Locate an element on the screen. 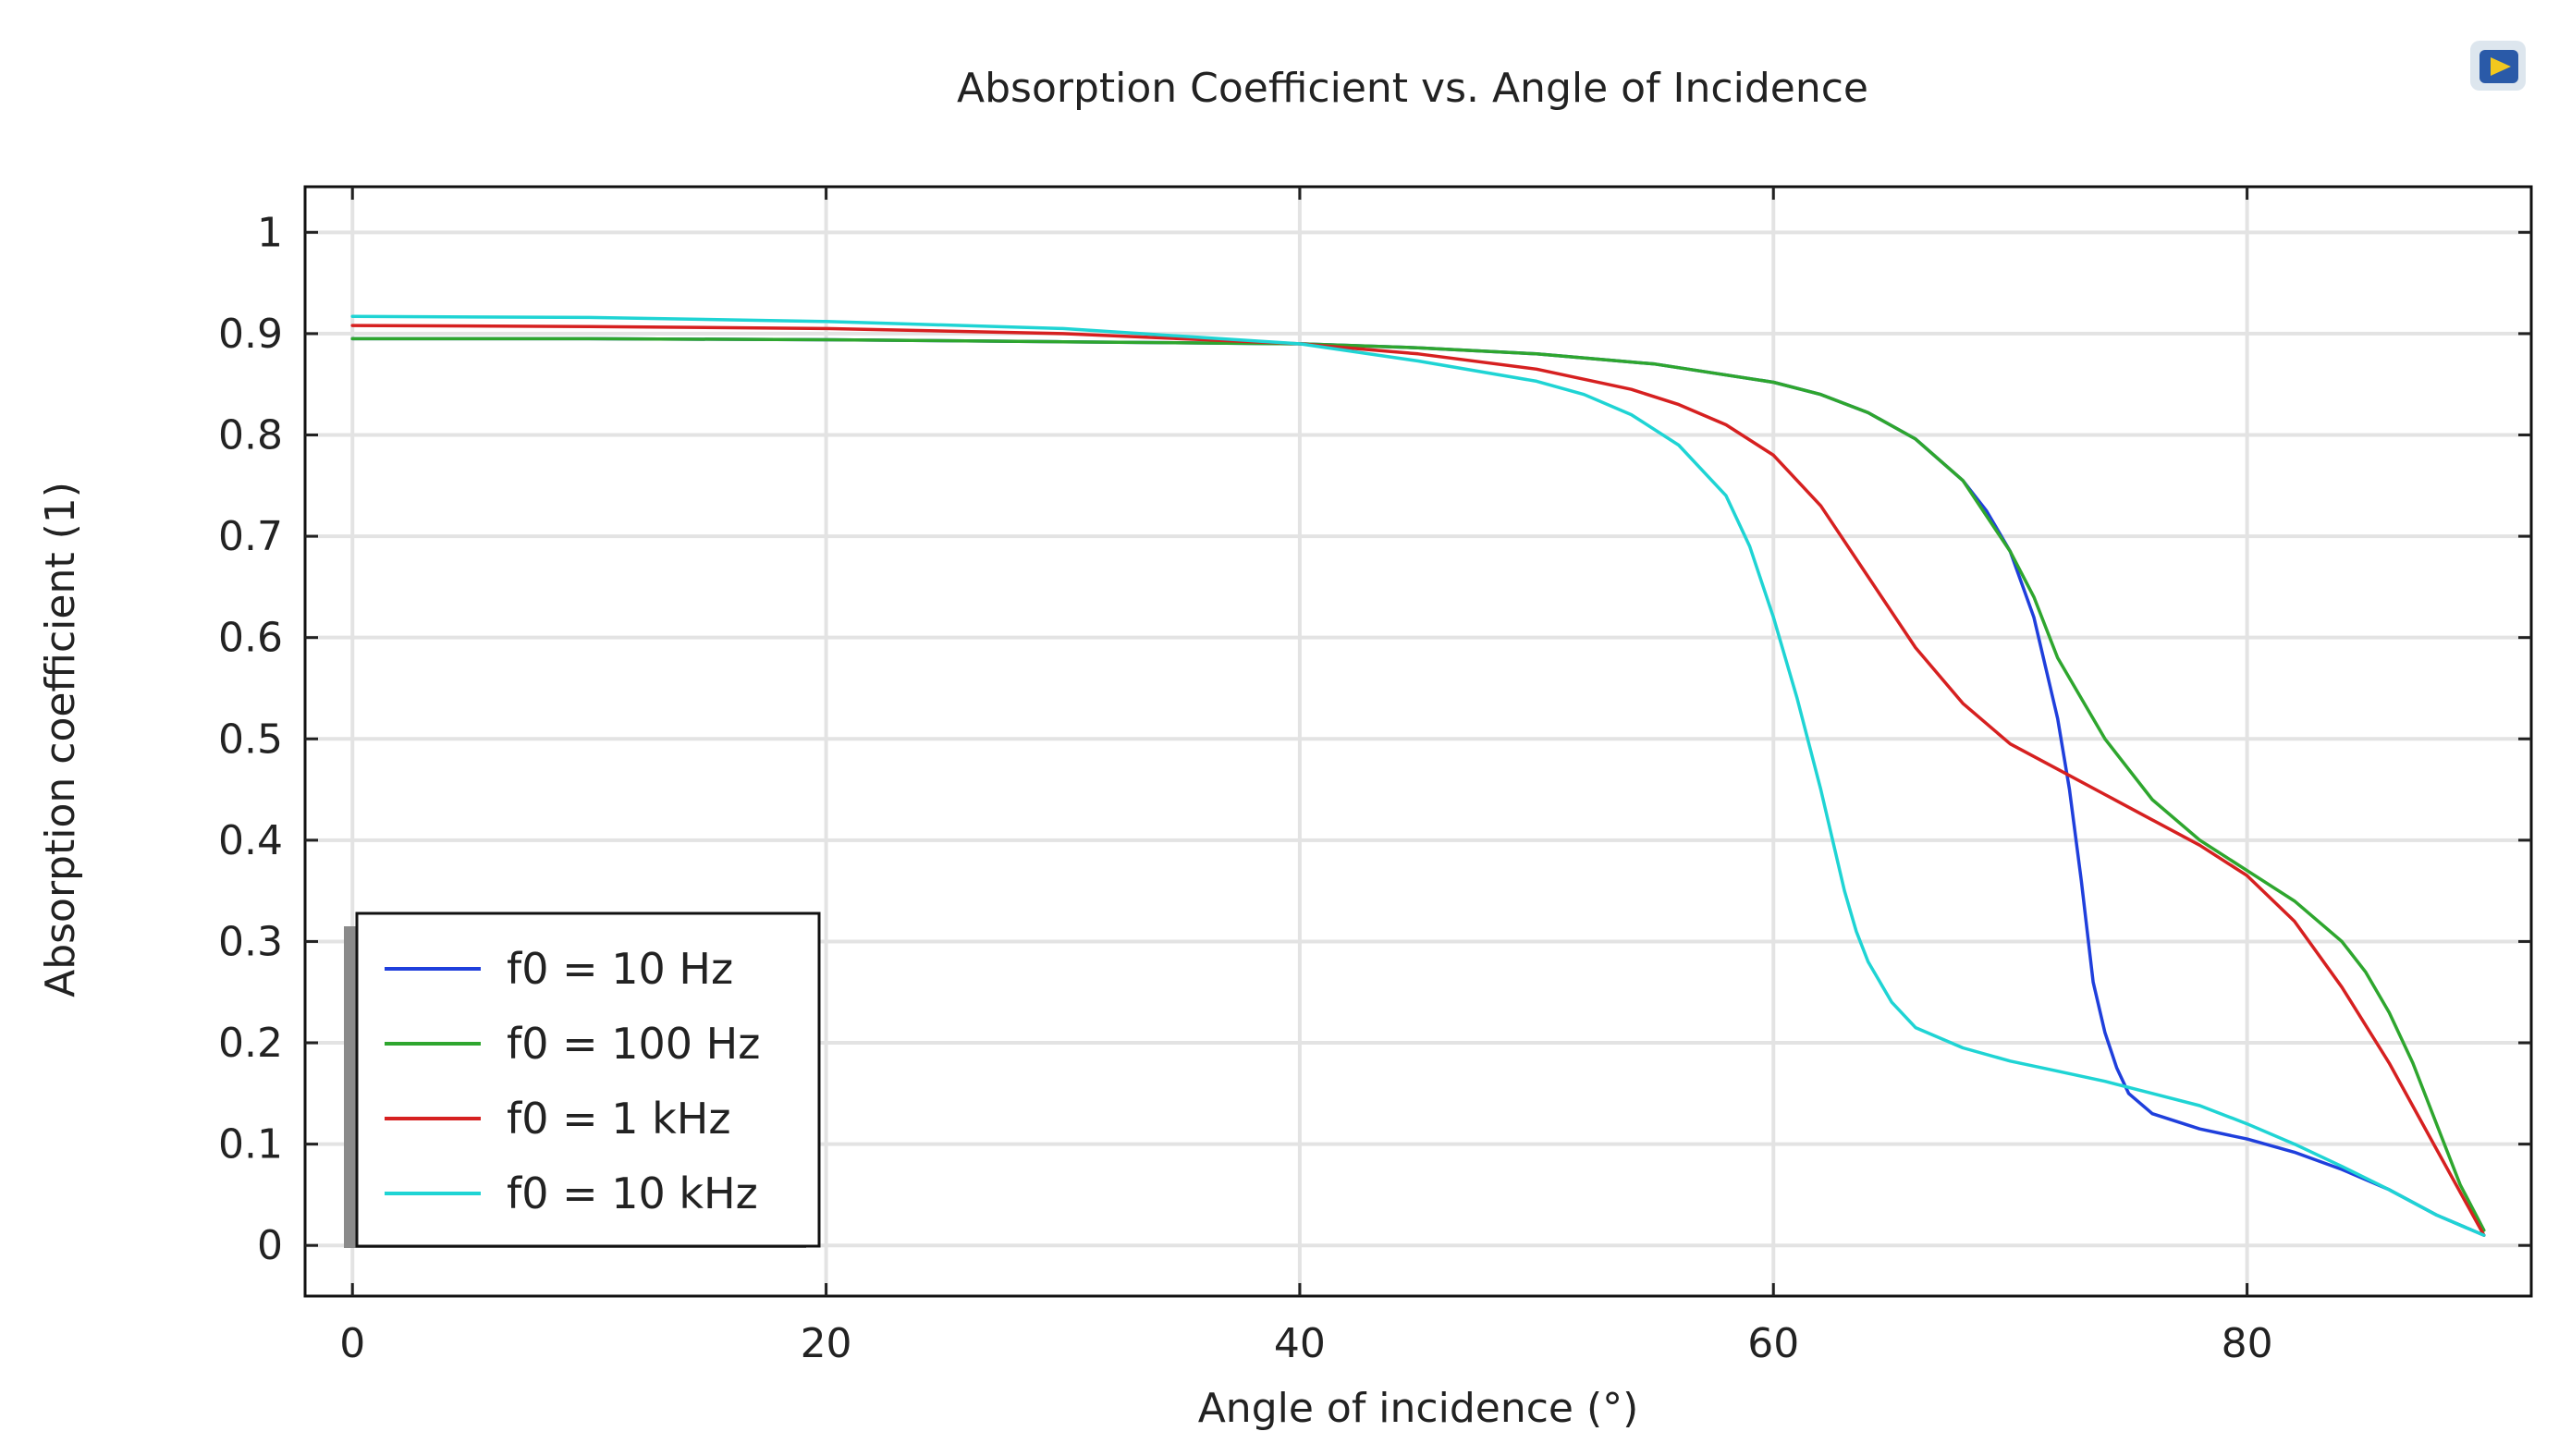  legend-item-label: f0 = 100 Hz is located at coordinates (633, 1044).